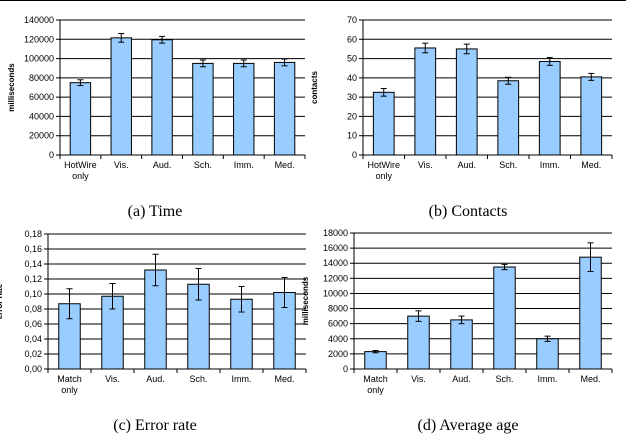  What do you see at coordinates (33, 354) in the screenshot?
I see `y-tick-label: 0,02` at bounding box center [33, 354].